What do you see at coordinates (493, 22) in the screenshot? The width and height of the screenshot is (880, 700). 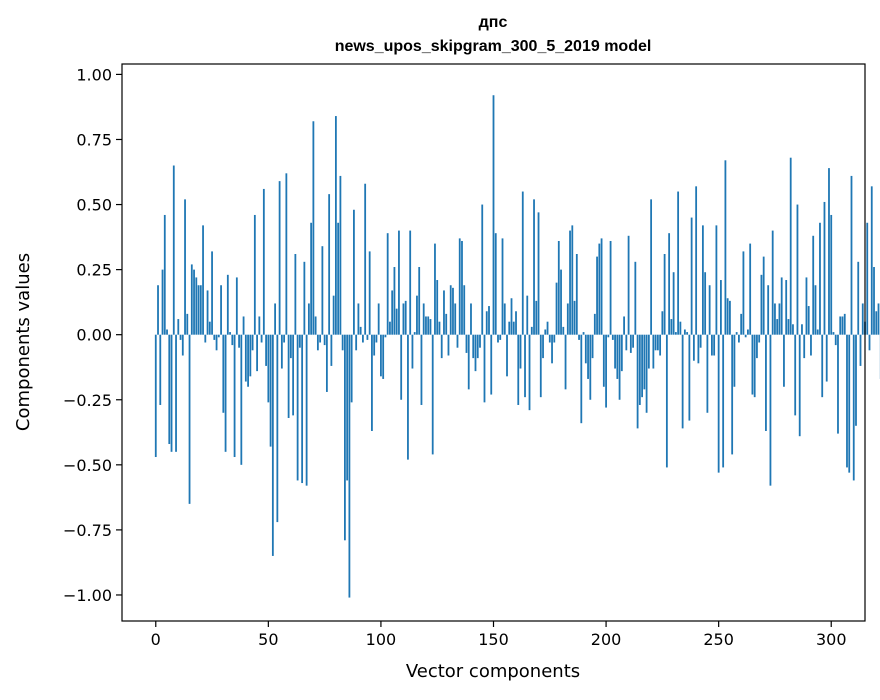 I see `chart-title: дпс` at bounding box center [493, 22].